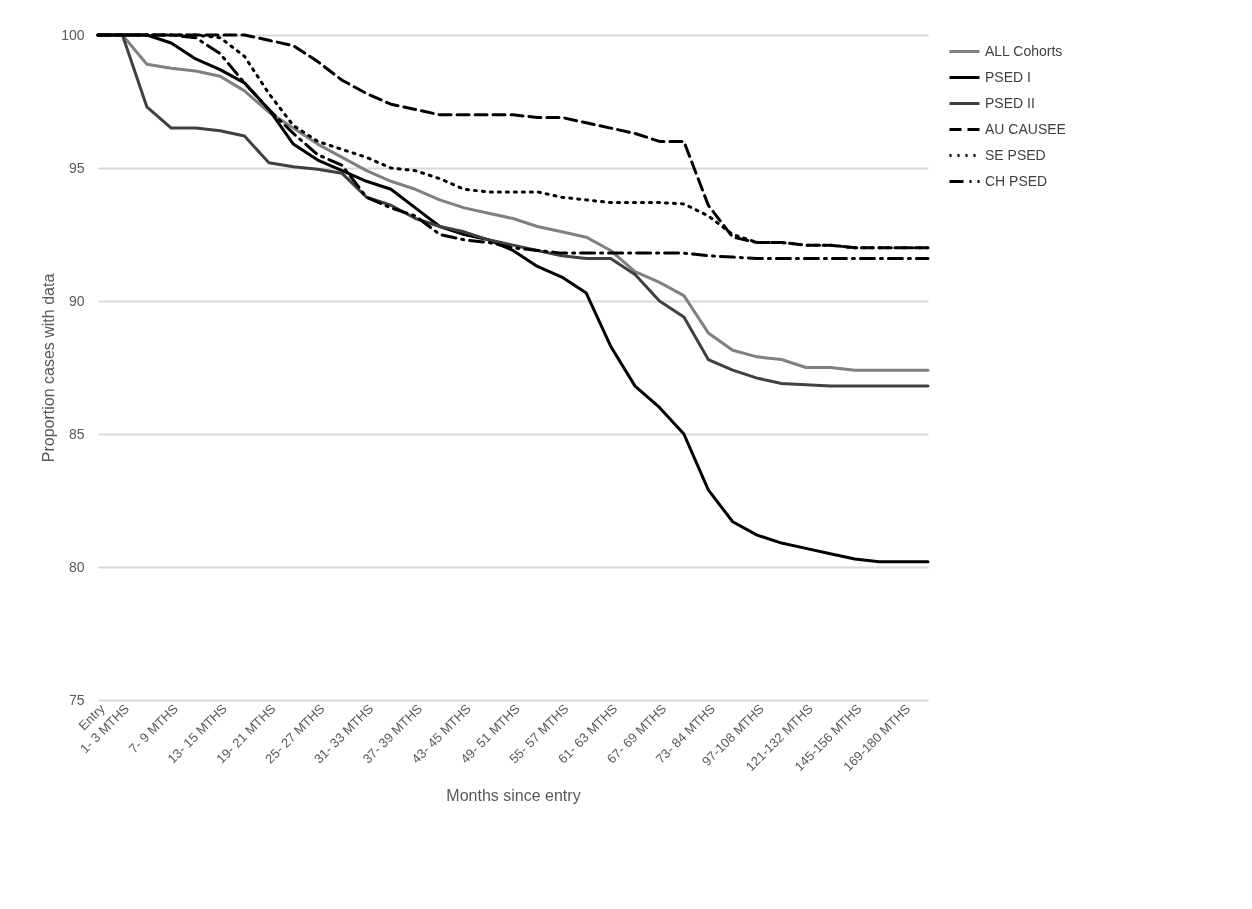 The image size is (1252, 909). Describe the element at coordinates (1024, 50) in the screenshot. I see `legend-label: ALL Cohorts` at that location.